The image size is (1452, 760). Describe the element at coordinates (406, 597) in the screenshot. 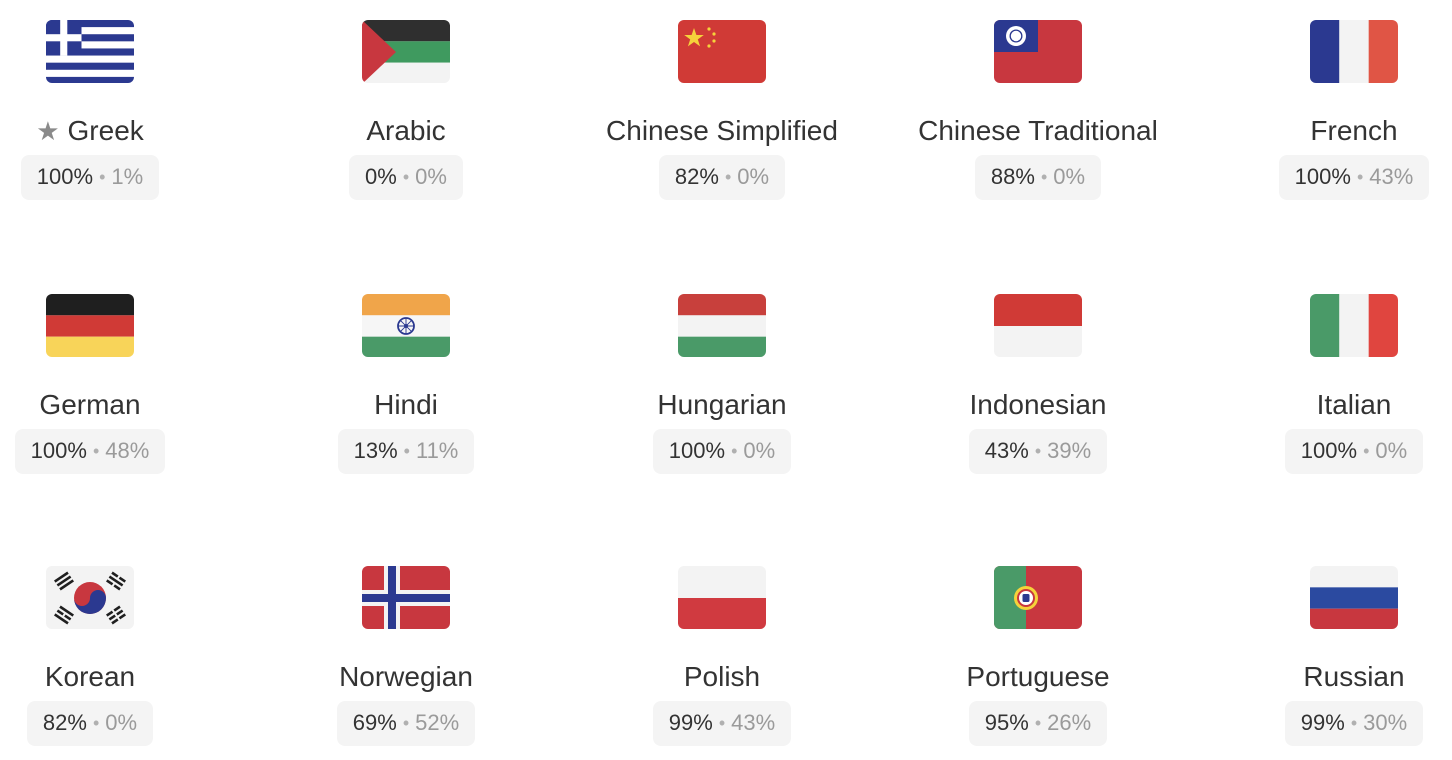

I see `norway-flag-icon` at that location.